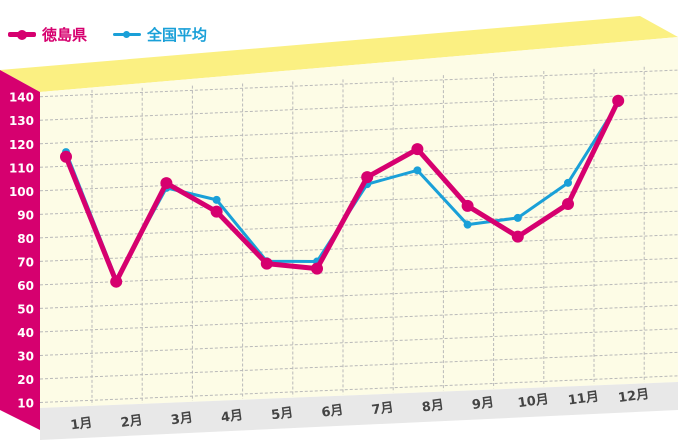  I want to click on x-tick-labels: 1月 2月 3月 4月 5月 6月 7月 8月 9月 10月 11月 12月, so click(360, 410).